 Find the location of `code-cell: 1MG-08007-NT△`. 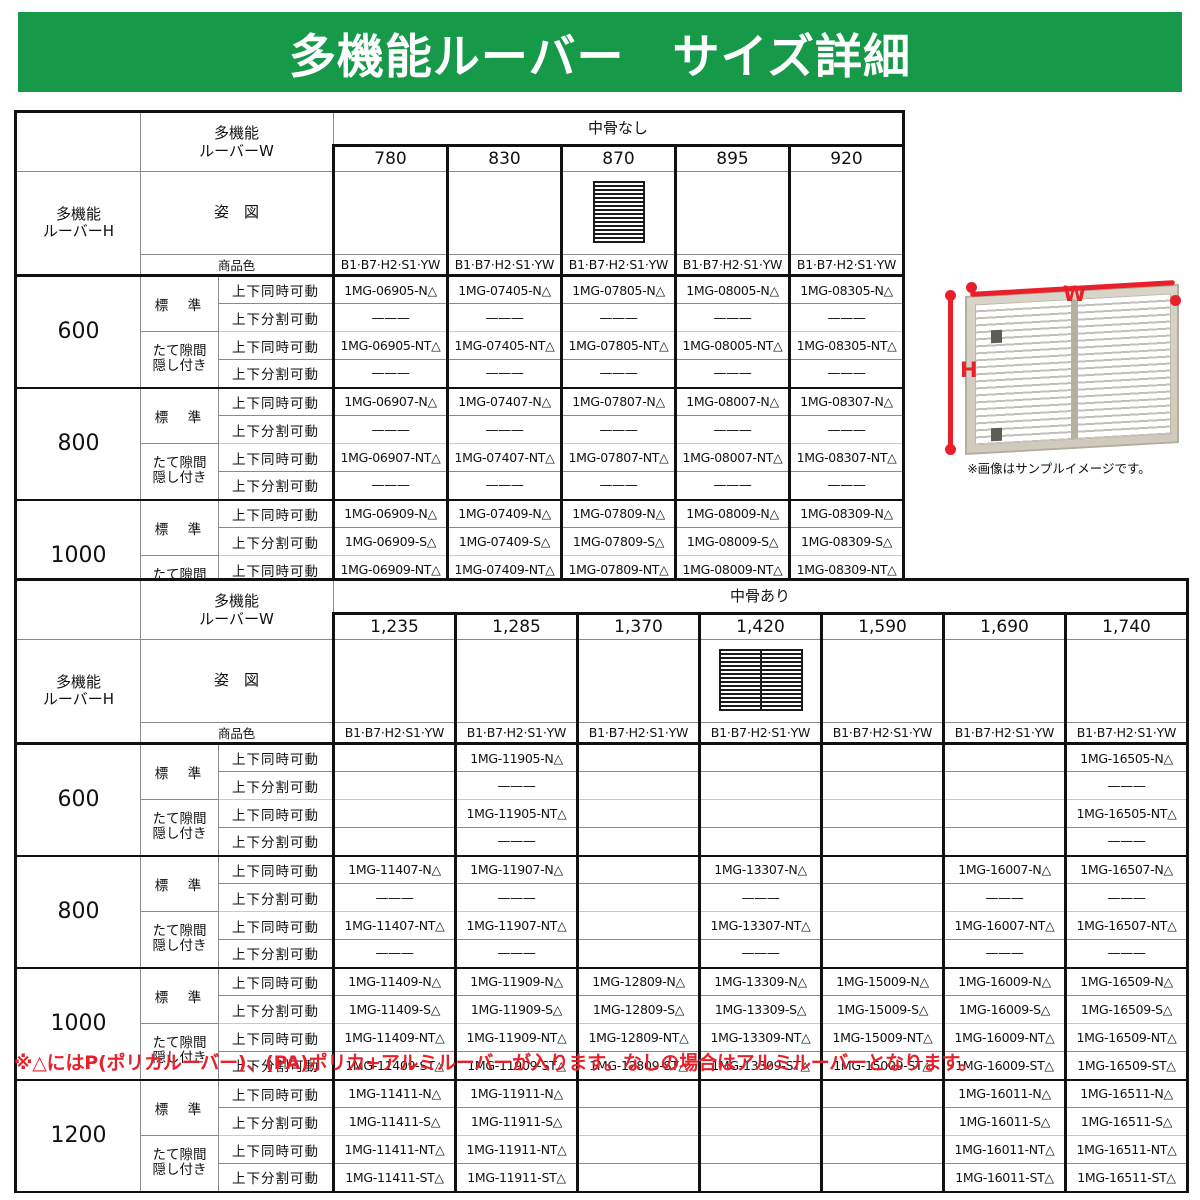

code-cell: 1MG-08007-NT△ is located at coordinates (732, 457).